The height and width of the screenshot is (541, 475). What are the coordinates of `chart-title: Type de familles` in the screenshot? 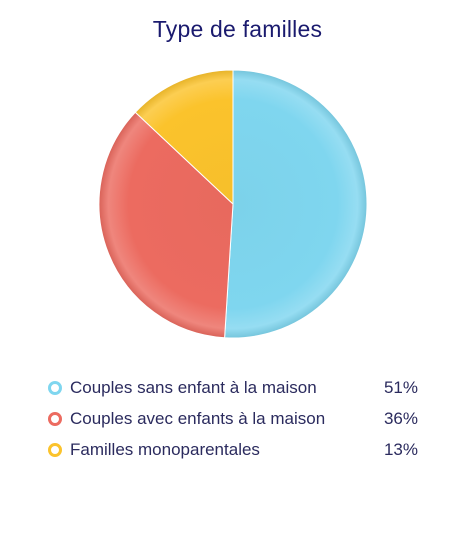 It's located at (237, 29).